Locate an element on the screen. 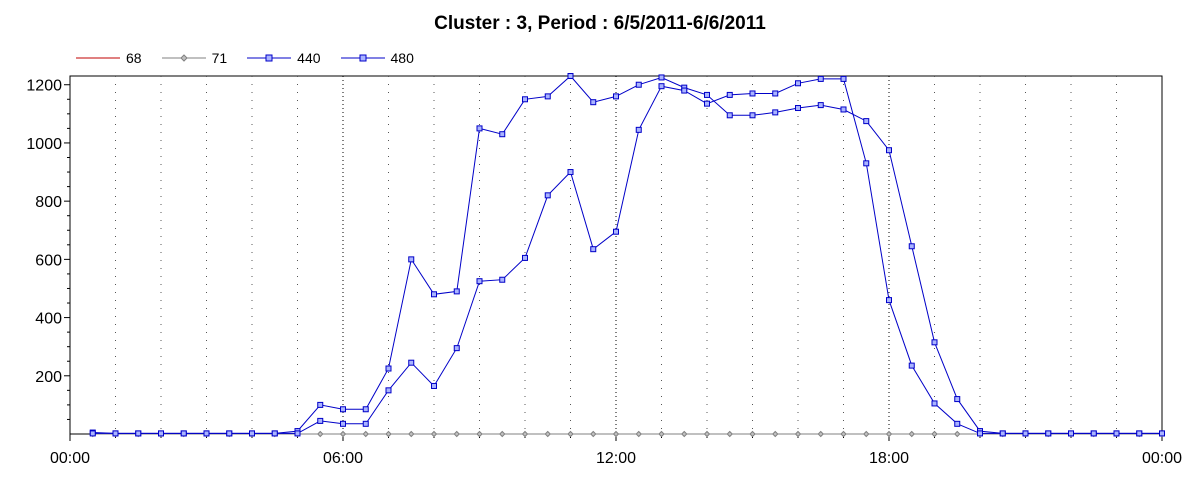 This screenshot has height=480, width=1200. legend-label-480: 480 is located at coordinates (402, 58).